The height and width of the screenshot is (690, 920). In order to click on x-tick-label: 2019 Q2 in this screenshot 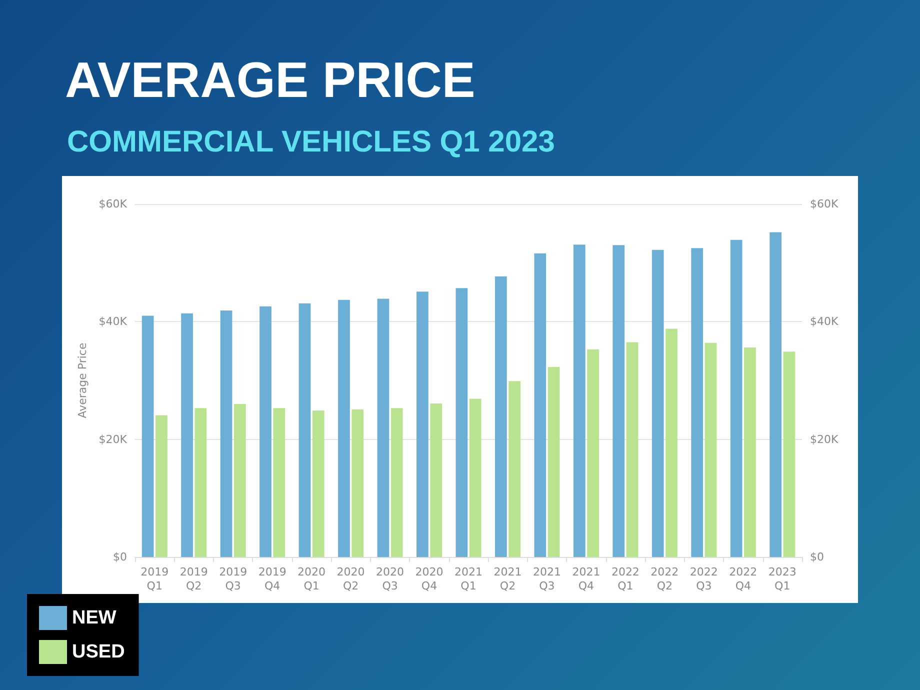, I will do `click(194, 579)`.